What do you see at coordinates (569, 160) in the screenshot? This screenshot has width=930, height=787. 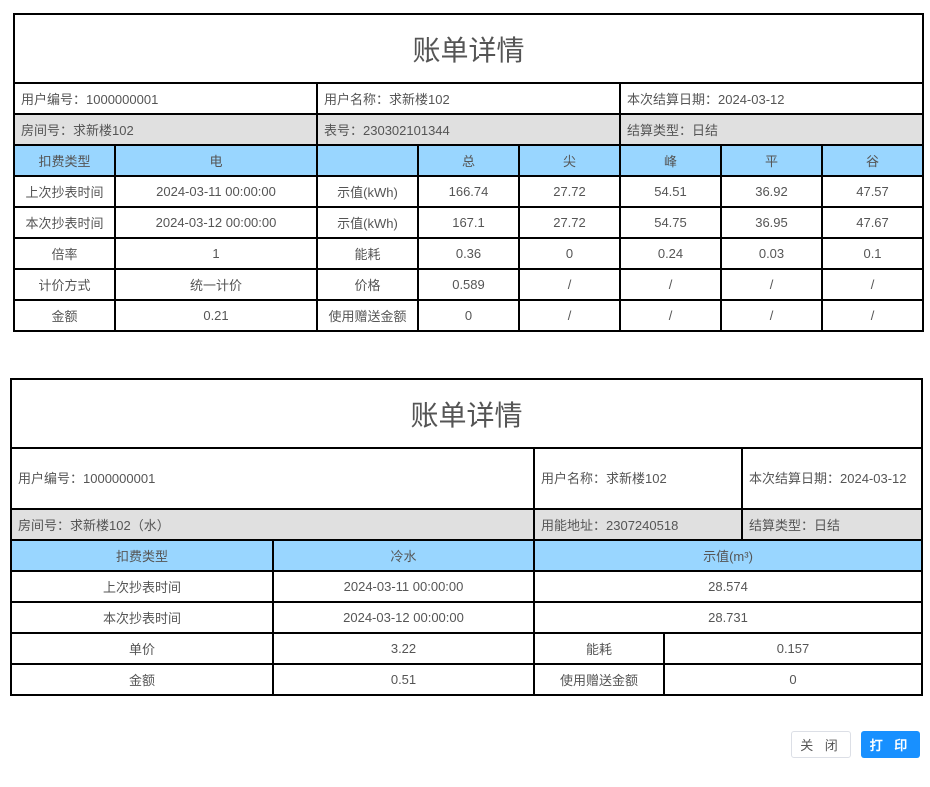 I see `header-cell: 尖` at bounding box center [569, 160].